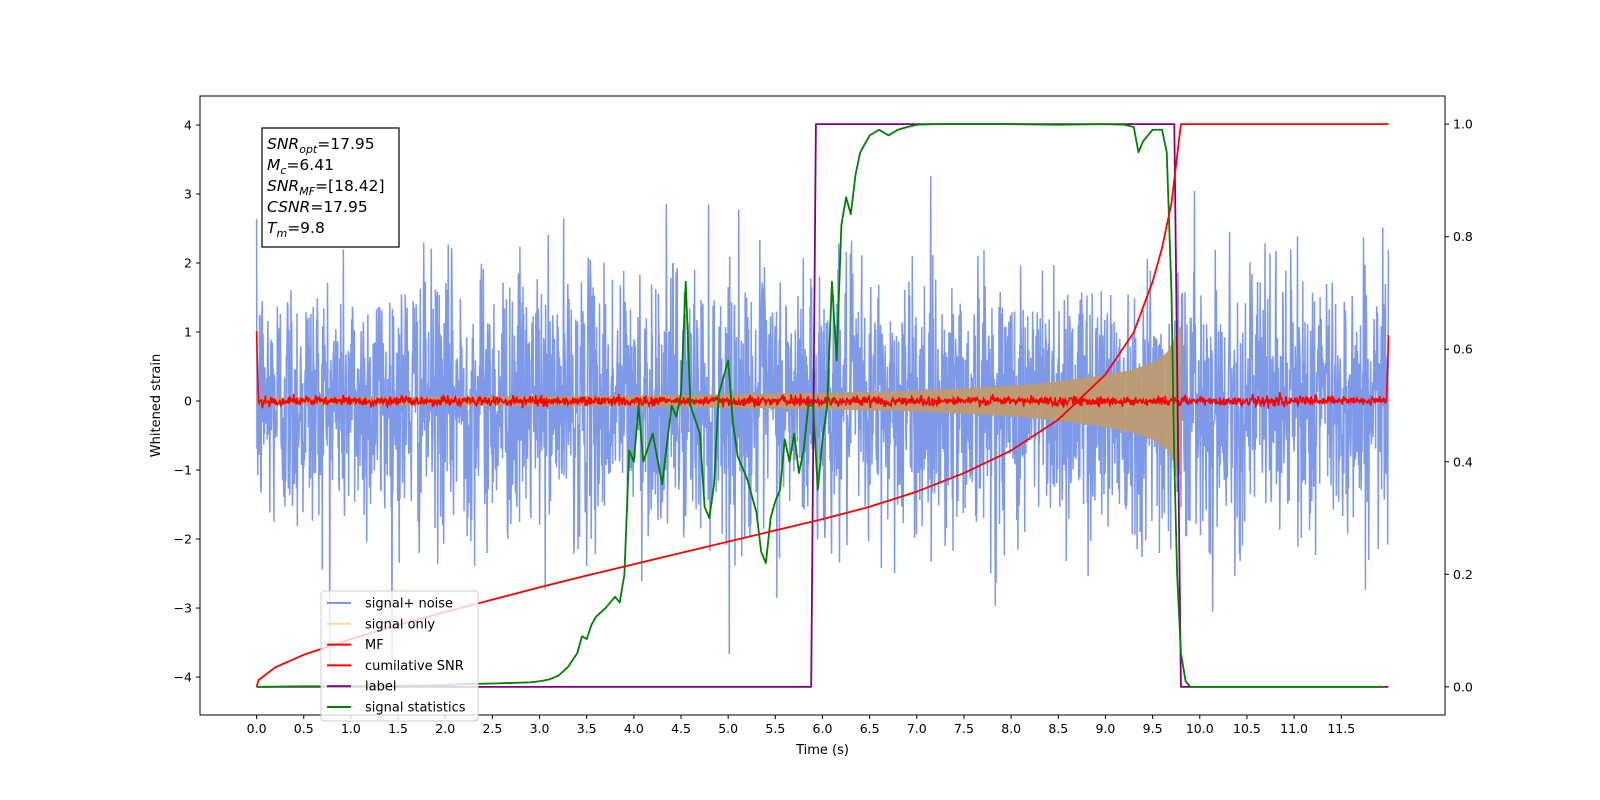 This screenshot has height=800, width=1600. Describe the element at coordinates (183, 608) in the screenshot. I see `y-tick-label: −3` at that location.